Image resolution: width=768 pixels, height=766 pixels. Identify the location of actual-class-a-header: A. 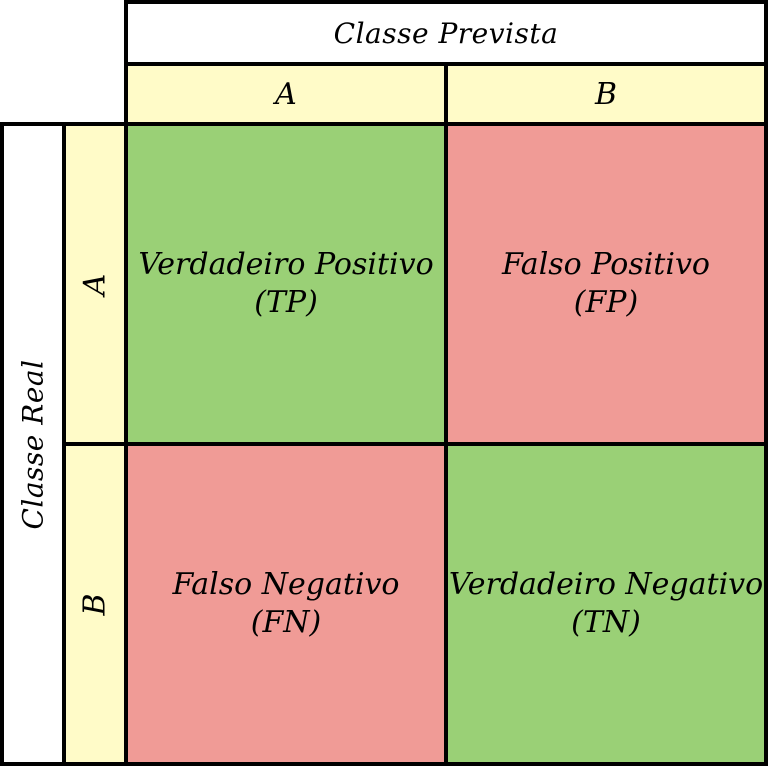
(95, 284).